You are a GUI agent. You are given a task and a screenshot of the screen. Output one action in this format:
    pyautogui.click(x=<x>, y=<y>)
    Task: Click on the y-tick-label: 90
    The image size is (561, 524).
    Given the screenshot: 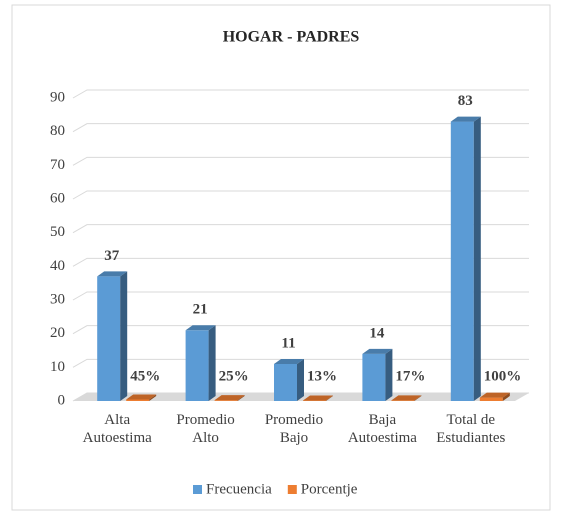 What is the action you would take?
    pyautogui.click(x=57, y=97)
    